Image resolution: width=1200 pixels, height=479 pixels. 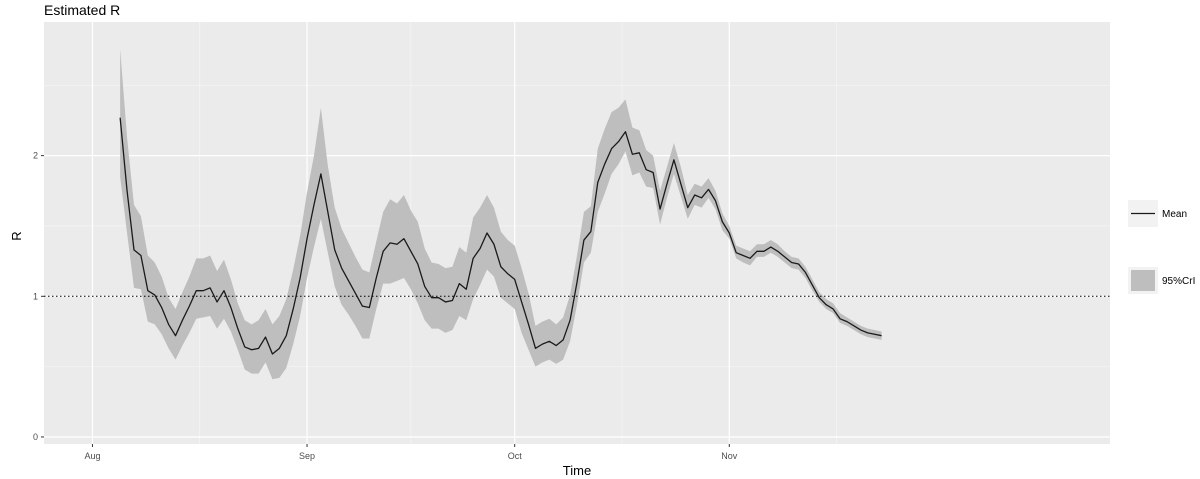 I want to click on y-axis: 0 1 2, so click(x=38, y=296).